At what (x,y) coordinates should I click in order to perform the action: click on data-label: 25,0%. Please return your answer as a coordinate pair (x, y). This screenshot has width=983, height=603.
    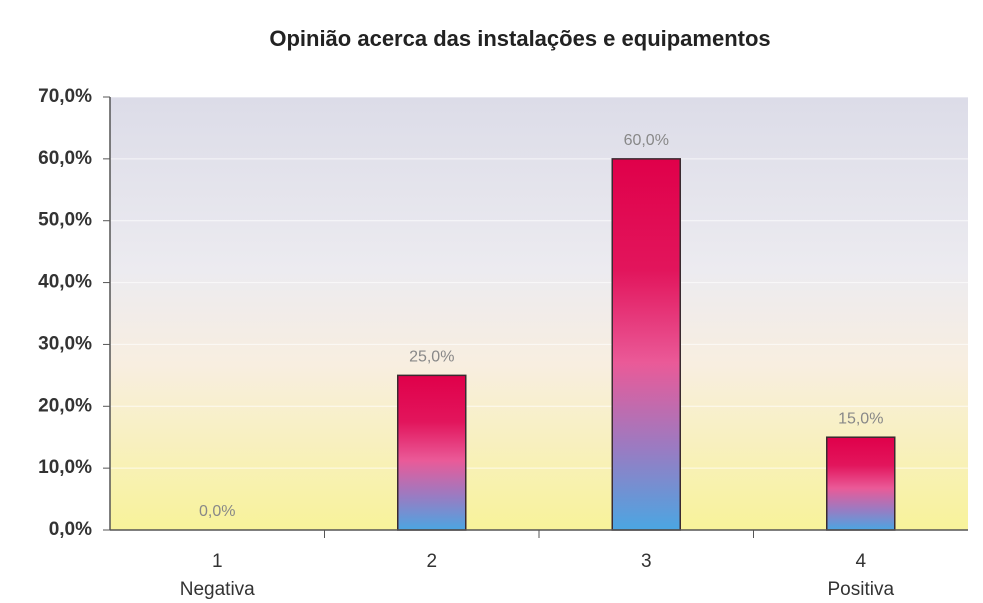
    Looking at the image, I should click on (431, 357).